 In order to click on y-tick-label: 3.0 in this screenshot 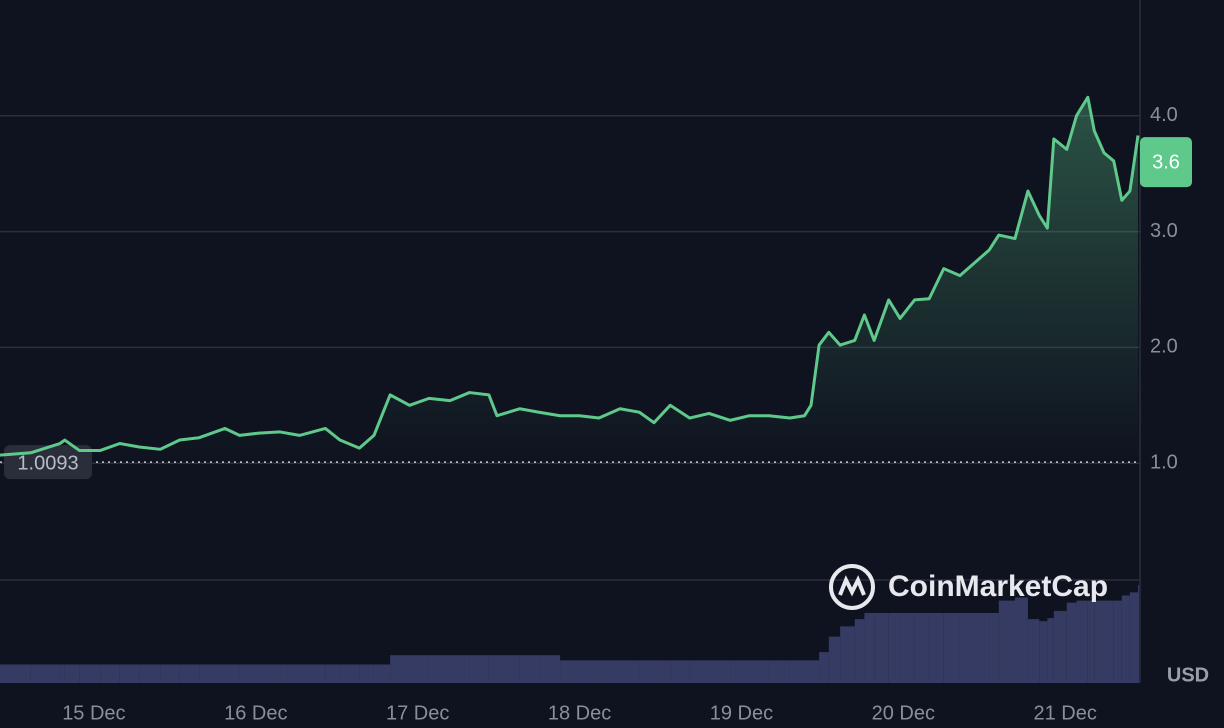, I will do `click(1164, 231)`.